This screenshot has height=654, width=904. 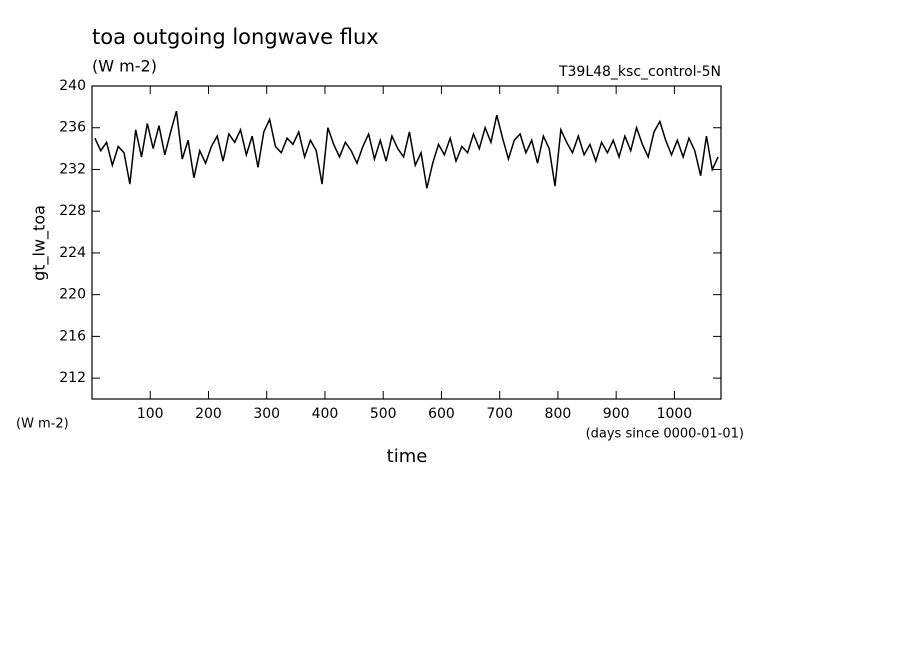 What do you see at coordinates (72, 295) in the screenshot?
I see `y-tick-label: 220` at bounding box center [72, 295].